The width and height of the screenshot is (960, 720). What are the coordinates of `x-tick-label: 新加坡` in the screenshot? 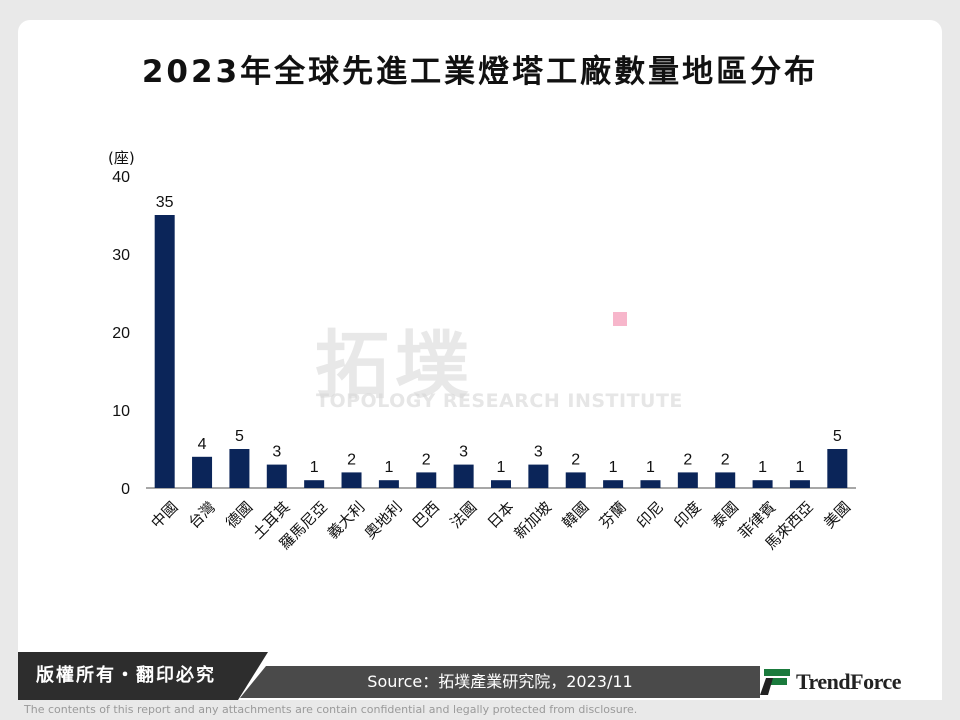 It's located at (533, 520).